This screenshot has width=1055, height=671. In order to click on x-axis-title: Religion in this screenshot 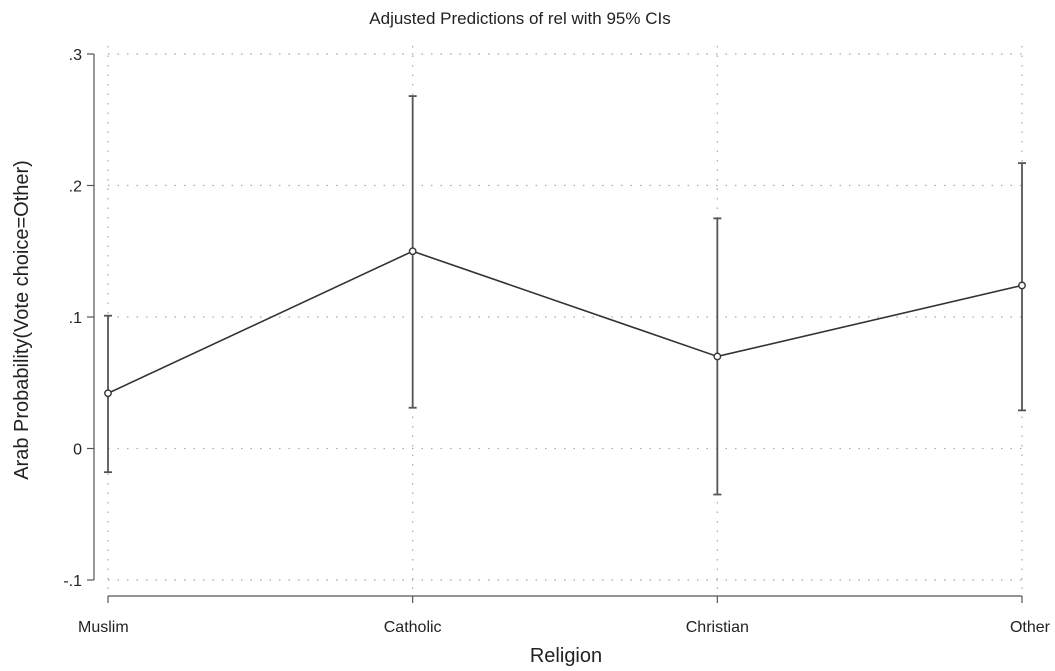, I will do `click(566, 656)`.